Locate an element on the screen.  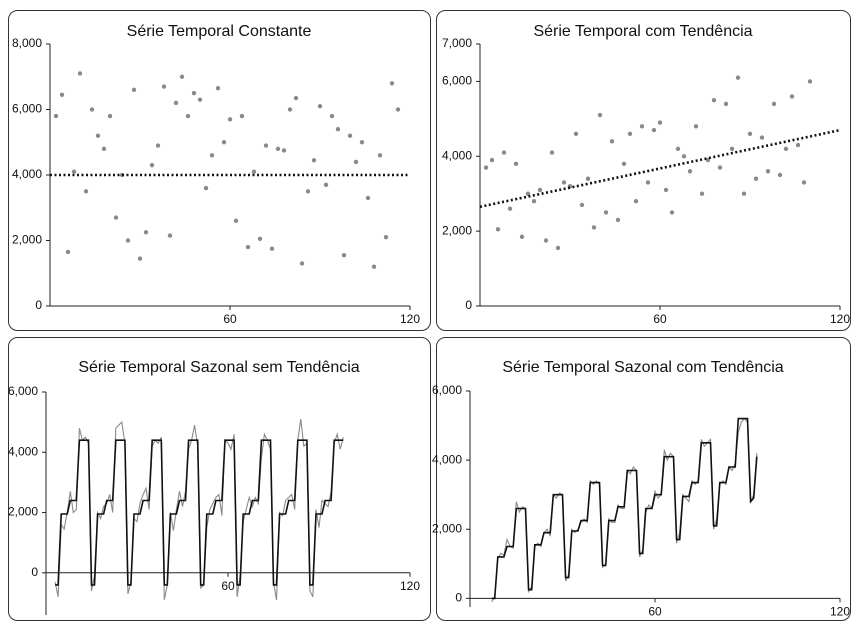
chart-title: Série Temporal com Tendência is located at coordinates (642, 31).